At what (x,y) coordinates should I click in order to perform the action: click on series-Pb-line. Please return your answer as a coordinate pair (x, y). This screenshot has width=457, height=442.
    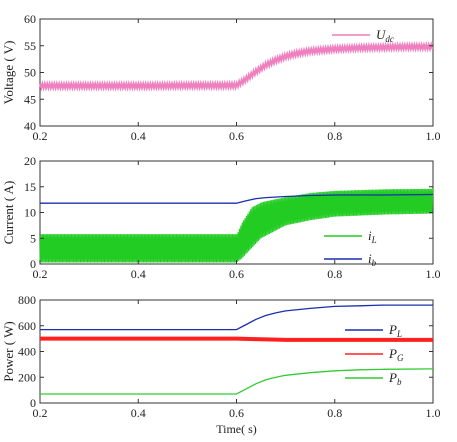
    Looking at the image, I should click on (237, 381).